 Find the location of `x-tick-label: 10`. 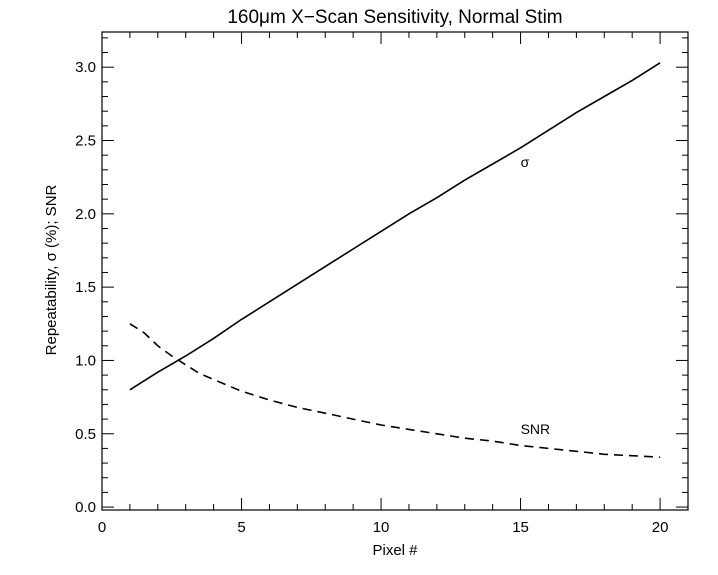

x-tick-label: 10 is located at coordinates (381, 527).